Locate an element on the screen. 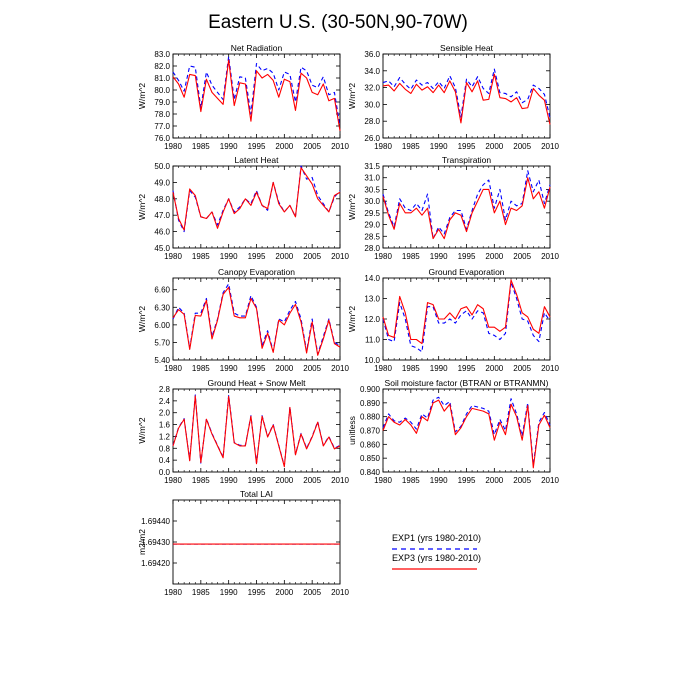 The width and height of the screenshot is (700, 700). y-tick-label: 14.0 is located at coordinates (372, 278).